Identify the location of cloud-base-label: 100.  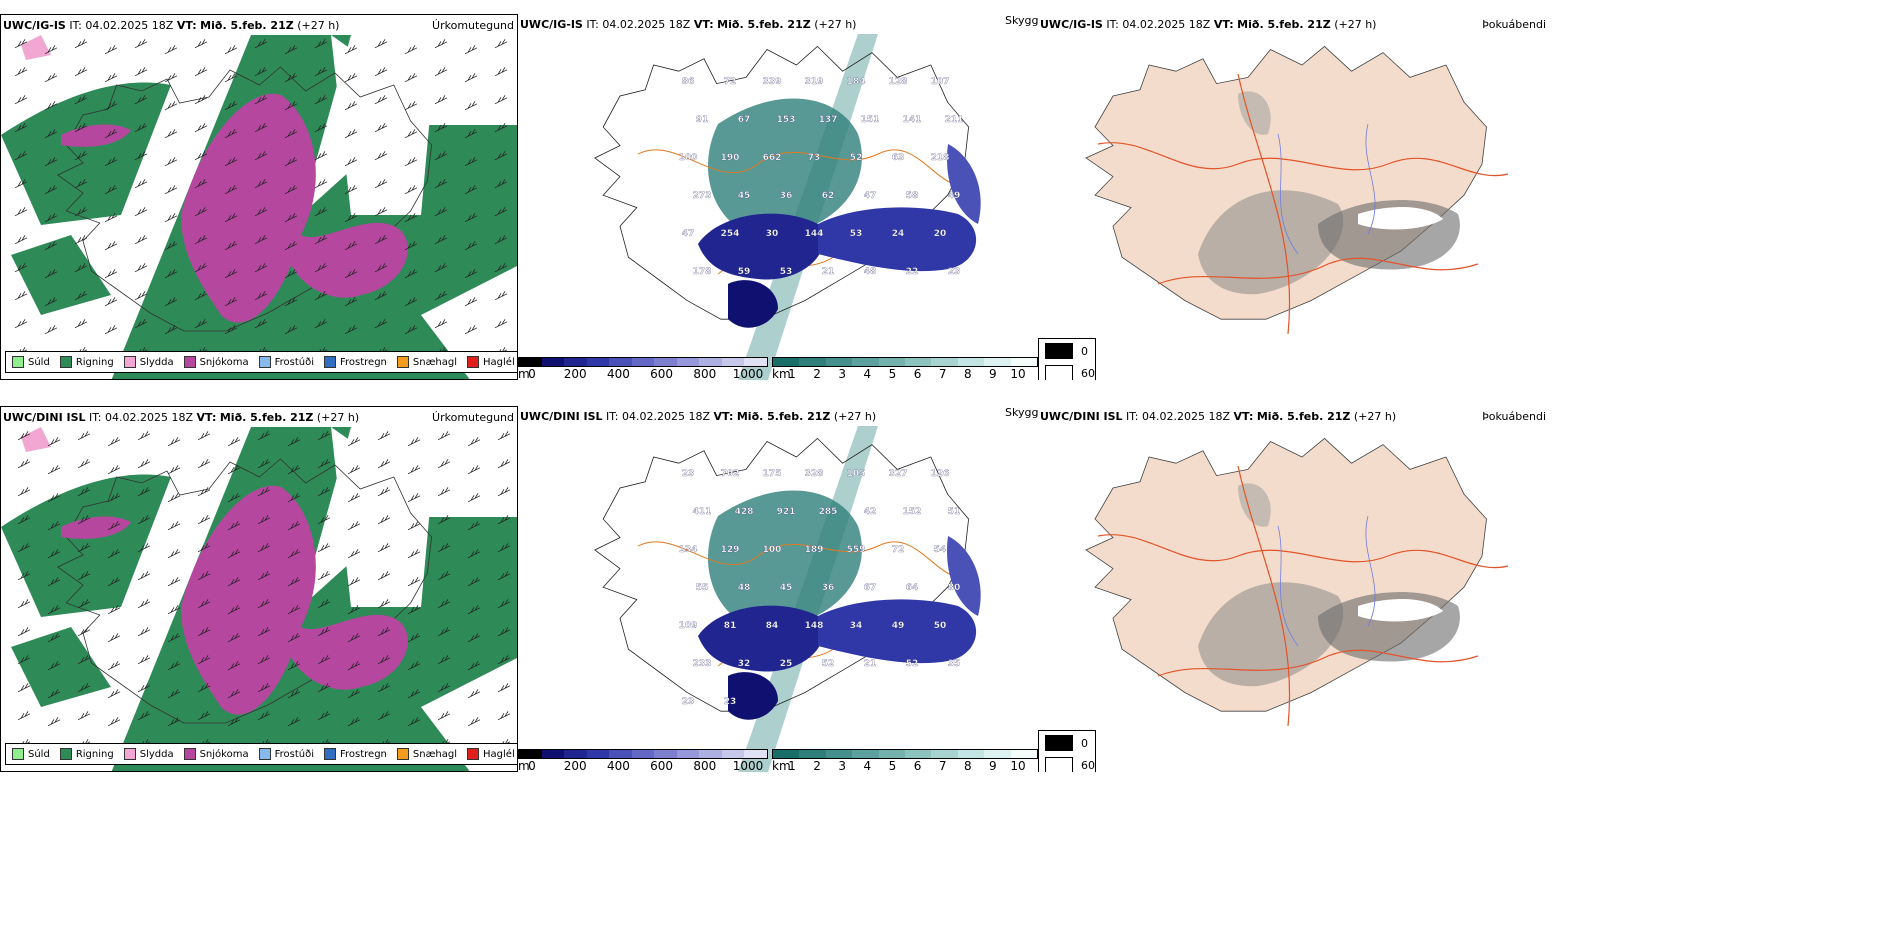
(688, 158).